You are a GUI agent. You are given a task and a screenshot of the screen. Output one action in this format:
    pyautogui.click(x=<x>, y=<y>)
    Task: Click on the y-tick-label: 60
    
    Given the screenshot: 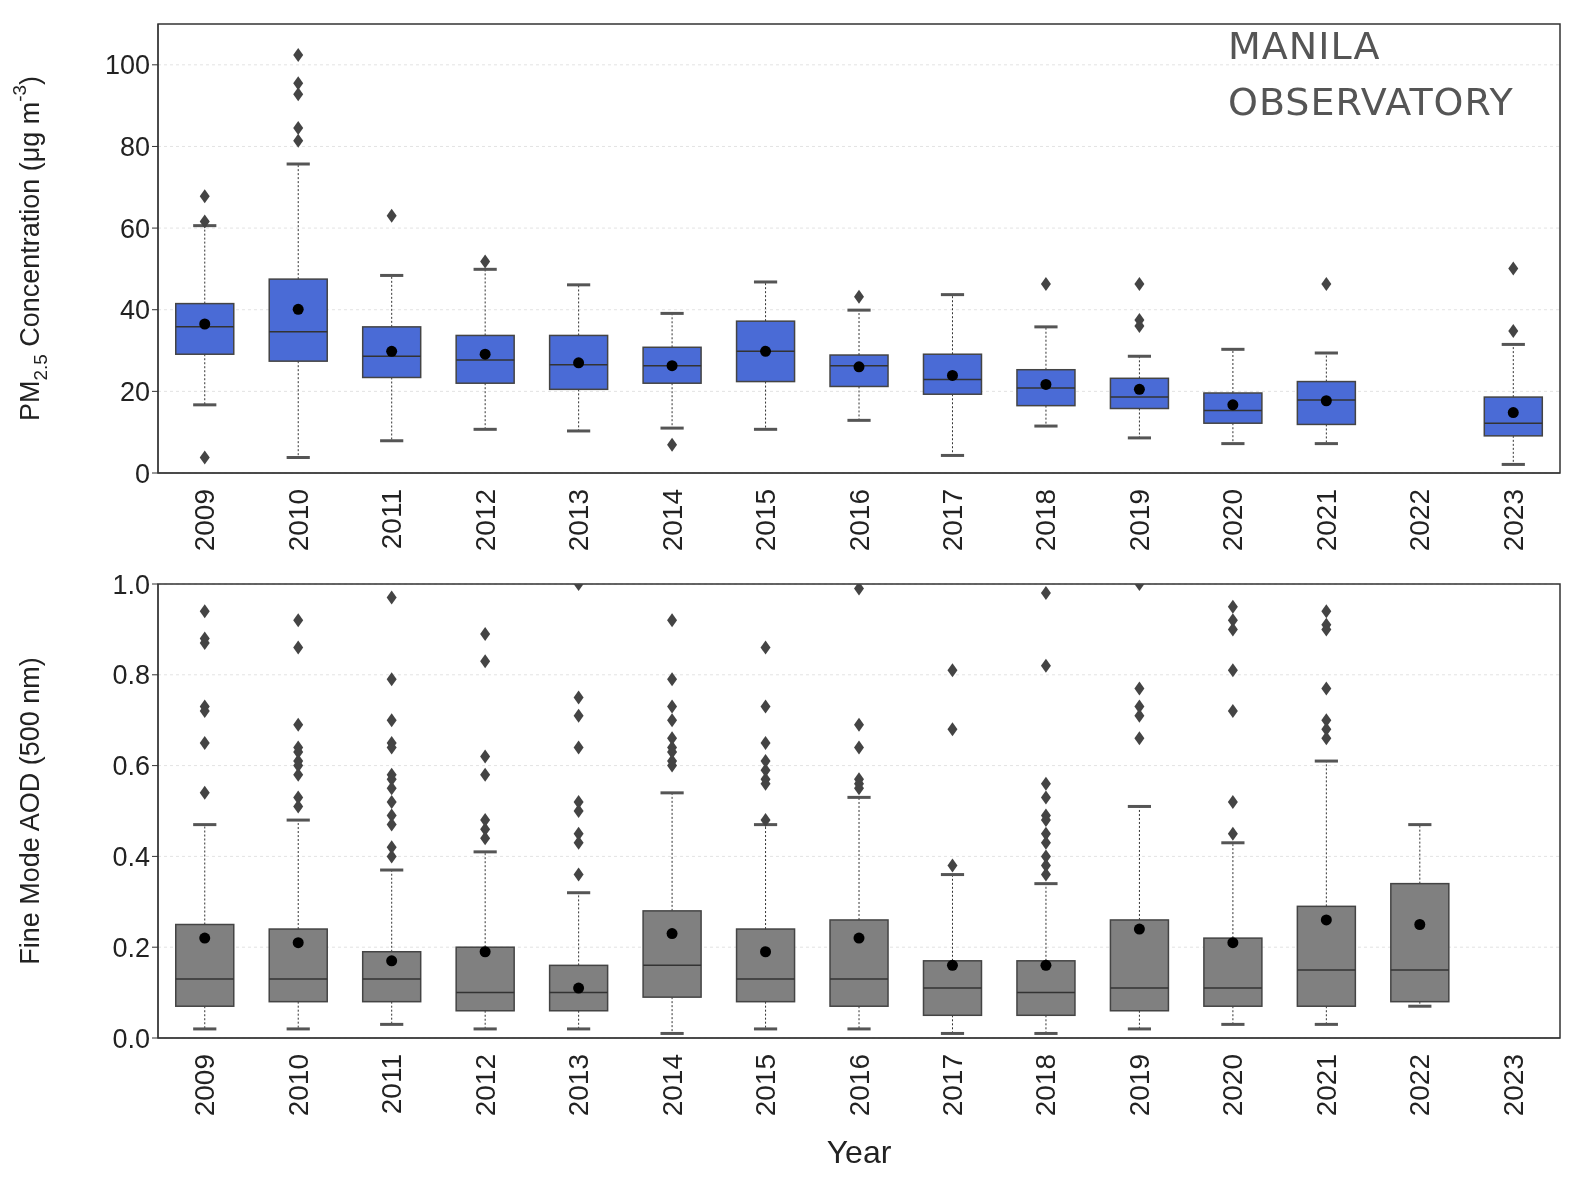 What is the action you would take?
    pyautogui.click(x=134, y=228)
    